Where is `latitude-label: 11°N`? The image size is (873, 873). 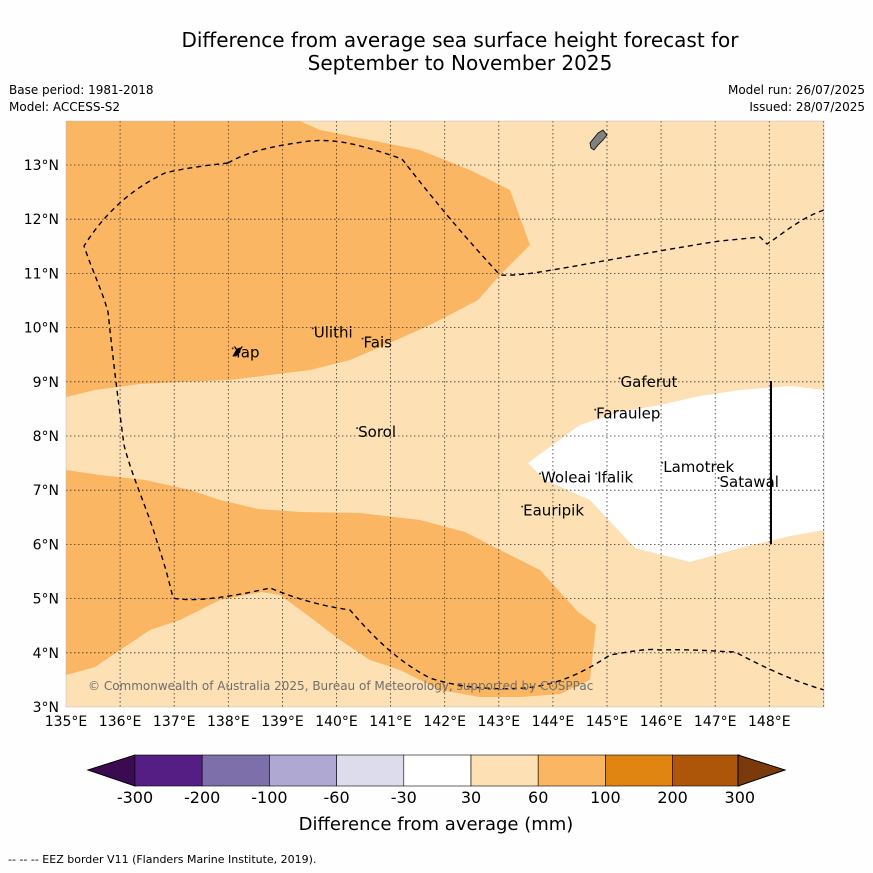 latitude-label: 11°N is located at coordinates (41, 274).